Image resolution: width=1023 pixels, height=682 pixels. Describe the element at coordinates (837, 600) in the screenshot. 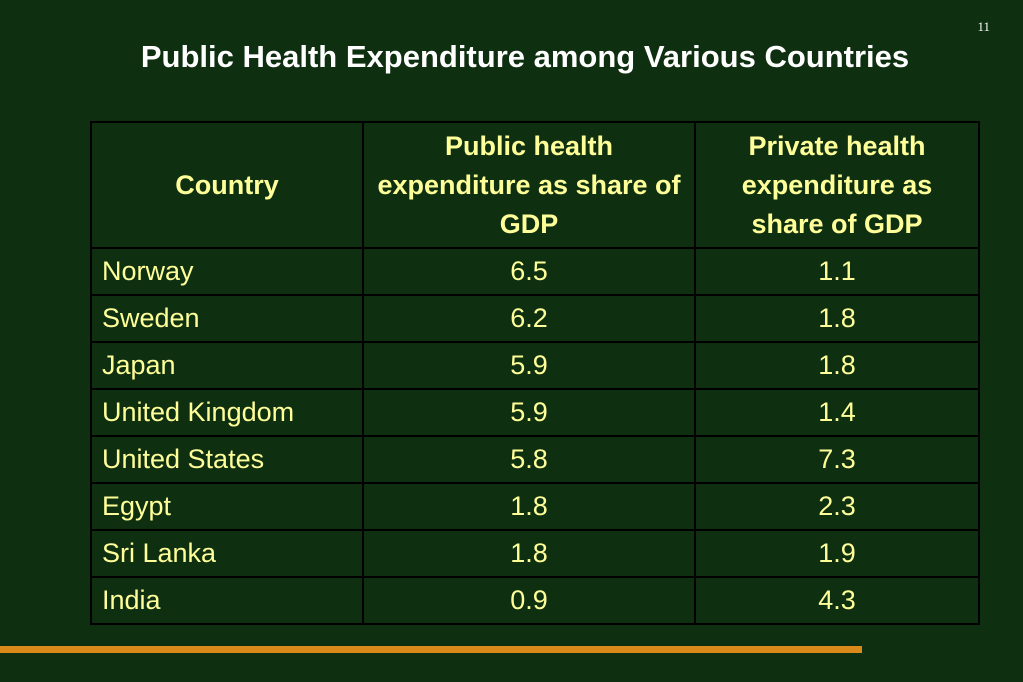

I see `private-expenditure-cell: 4.3` at that location.